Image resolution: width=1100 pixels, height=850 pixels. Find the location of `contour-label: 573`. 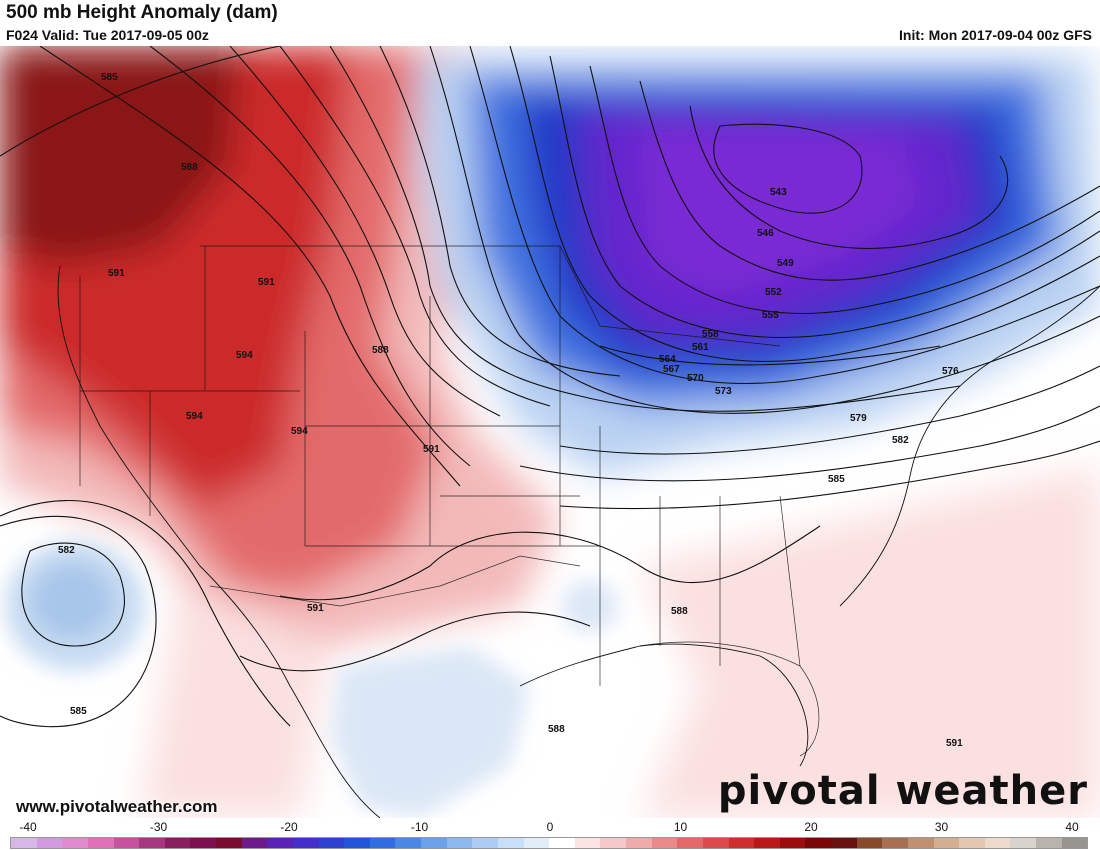

contour-label: 573 is located at coordinates (723, 391).